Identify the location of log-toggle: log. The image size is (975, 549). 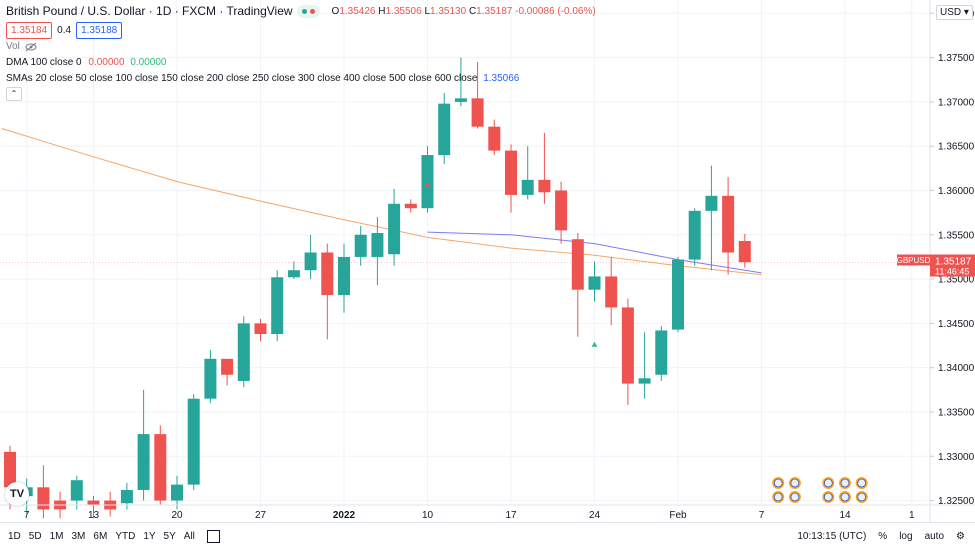
(906, 536).